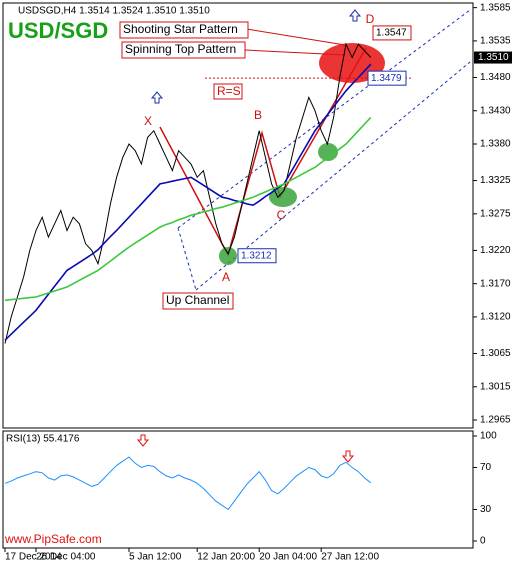 The image size is (513, 563). Describe the element at coordinates (155, 557) in the screenshot. I see `x-tick-label: 5 Jan 12:00` at that location.